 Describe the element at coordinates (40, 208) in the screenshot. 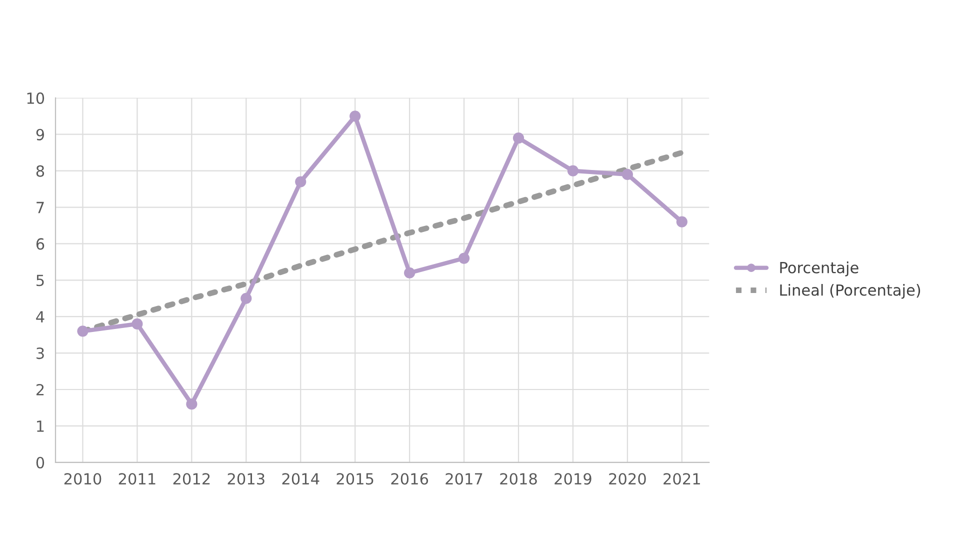

I see `y-tick-label: 7` at that location.